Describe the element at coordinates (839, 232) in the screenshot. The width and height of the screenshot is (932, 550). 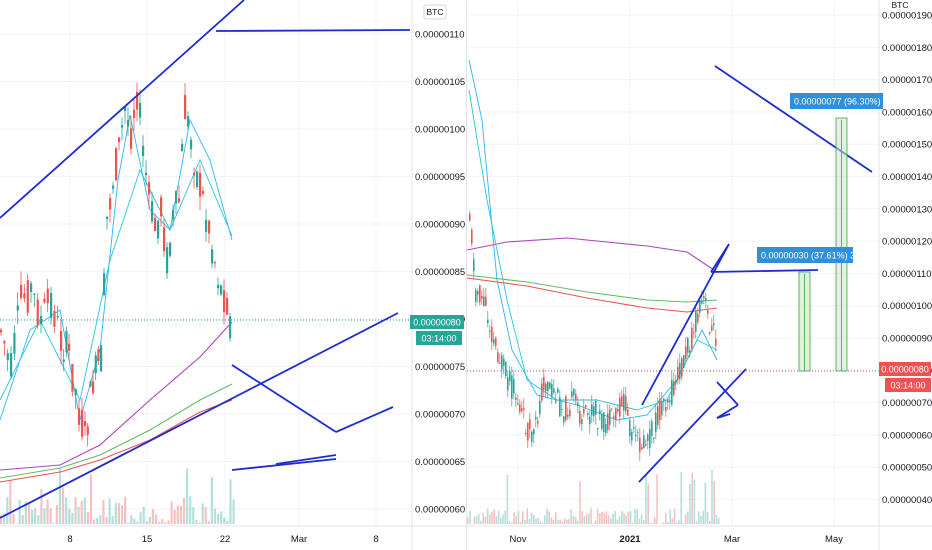
I see `measure-tool-big: 0.00000077 (96.30%) 7` at that location.